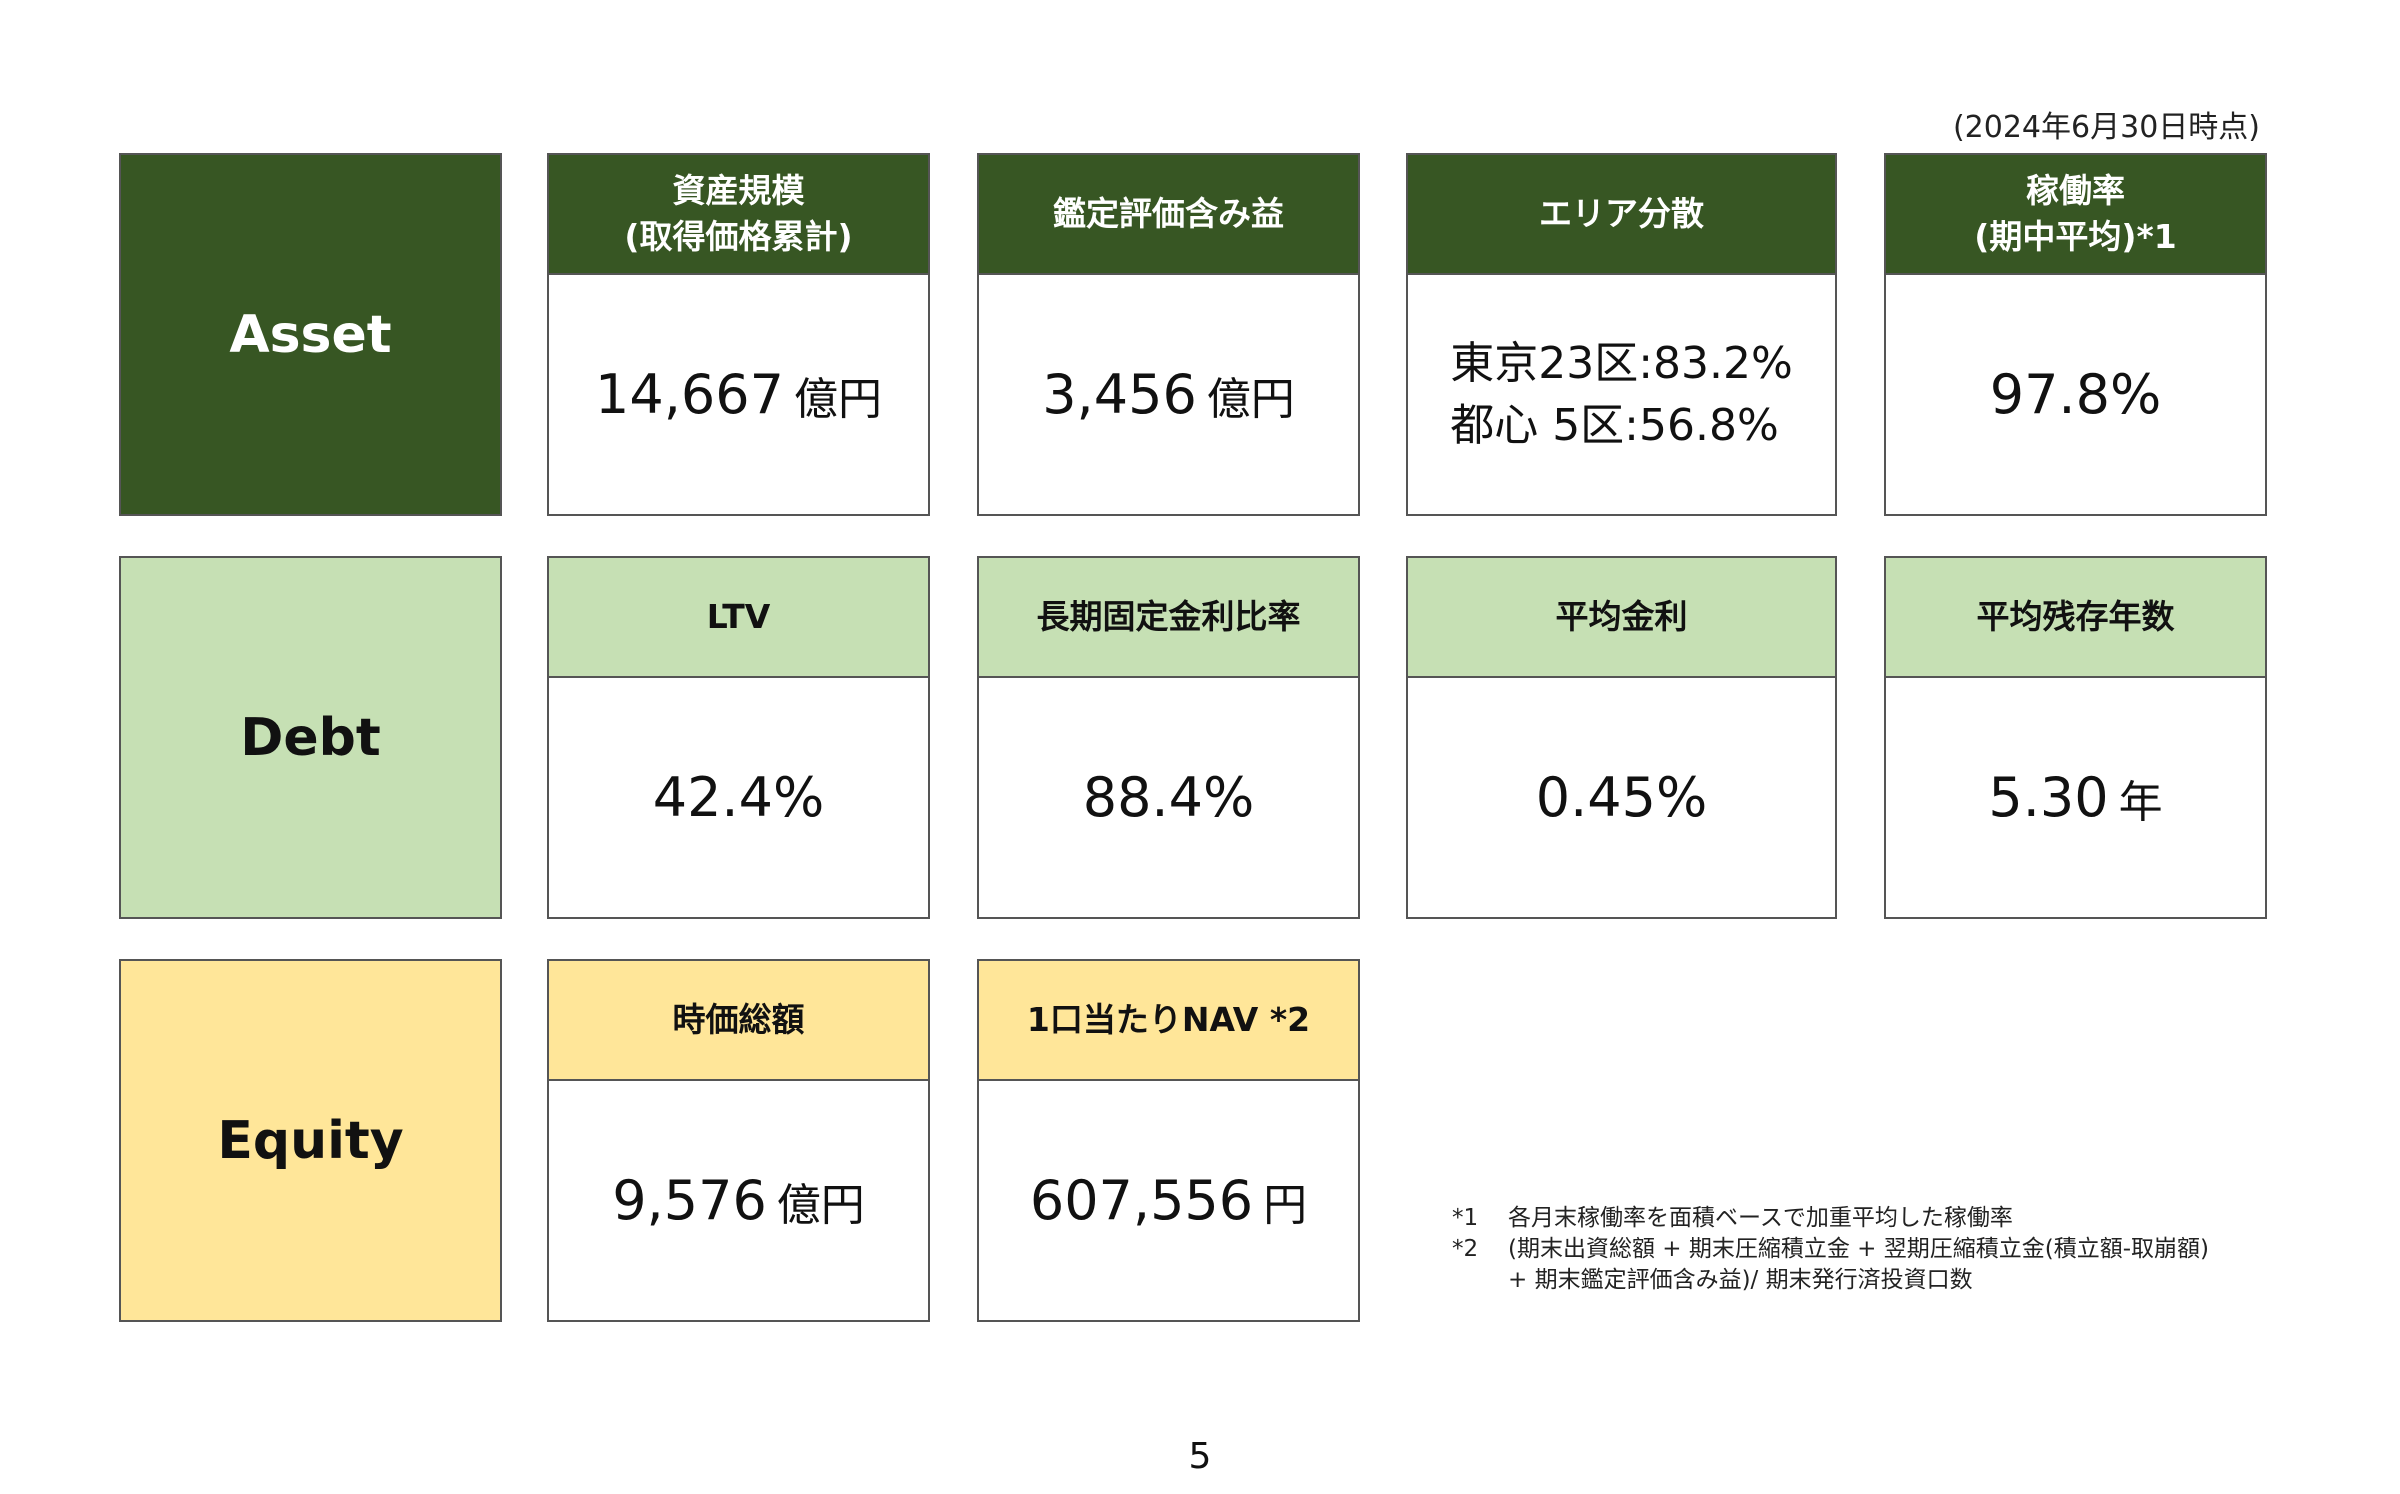  Describe the element at coordinates (1465, 1218) in the screenshot. I see `footnote-1-mark: *1` at that location.